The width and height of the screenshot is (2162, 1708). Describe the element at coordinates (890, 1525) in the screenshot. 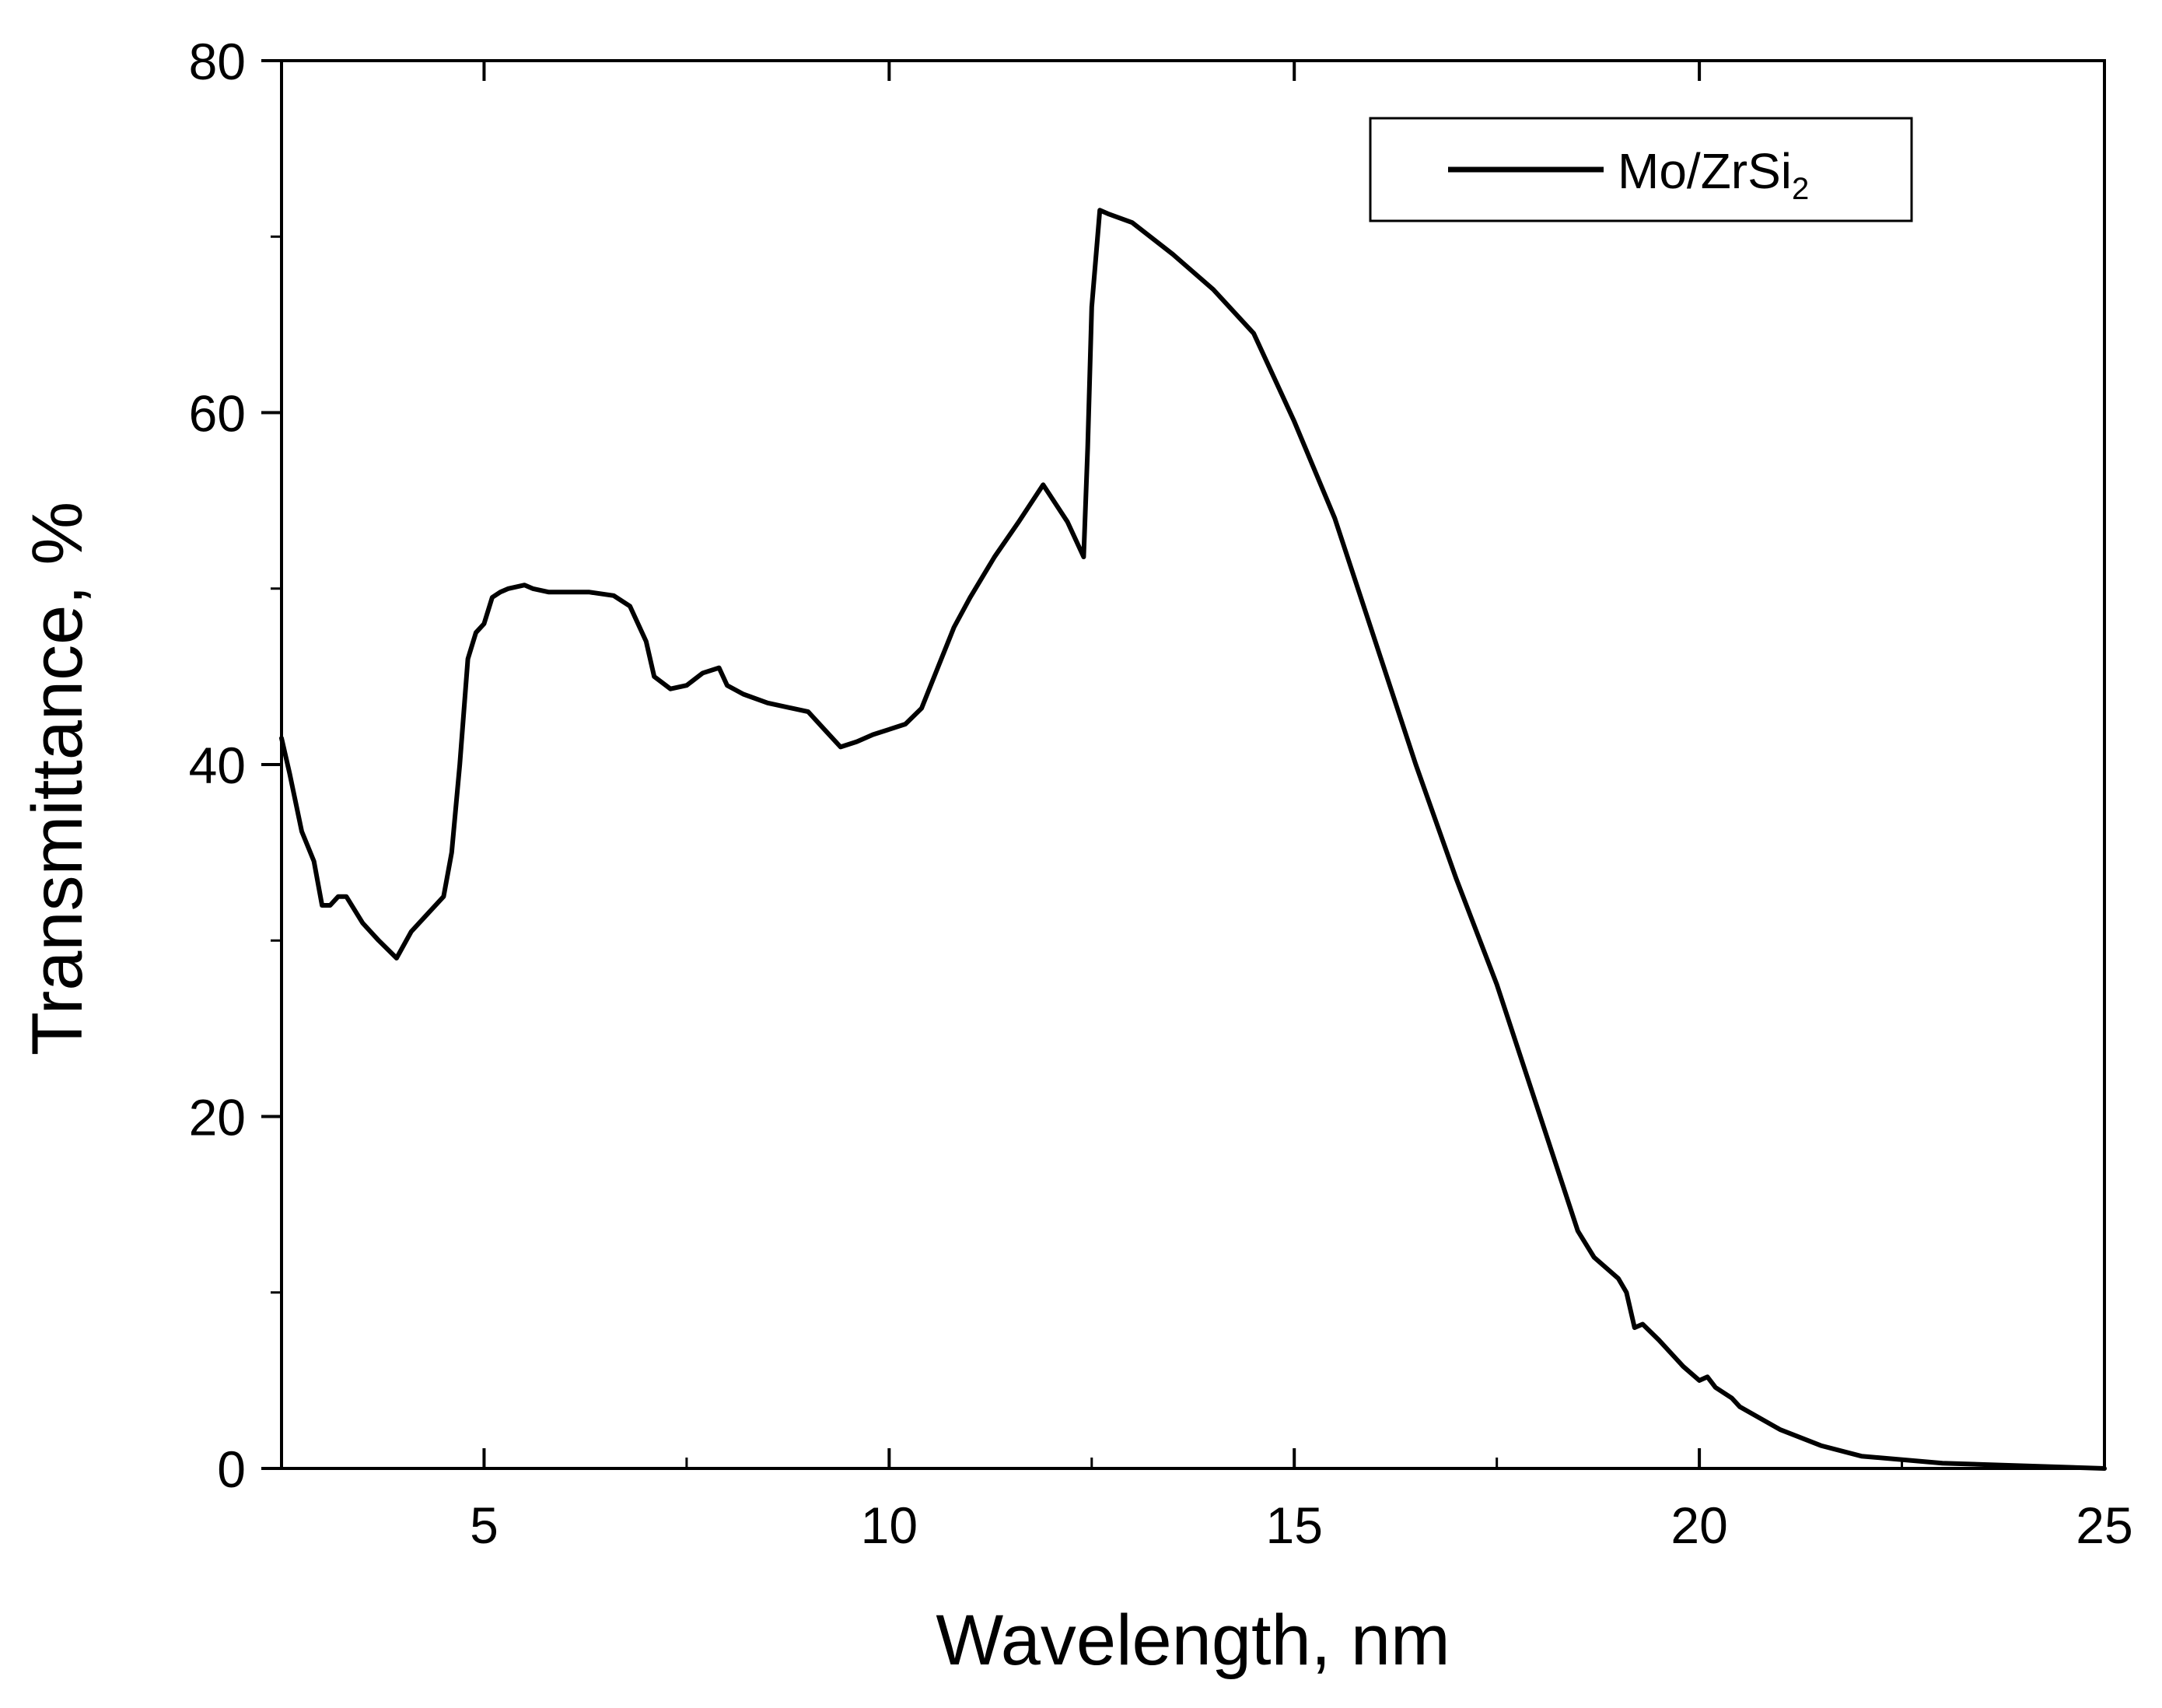

I see `x-tick-label: 10` at that location.